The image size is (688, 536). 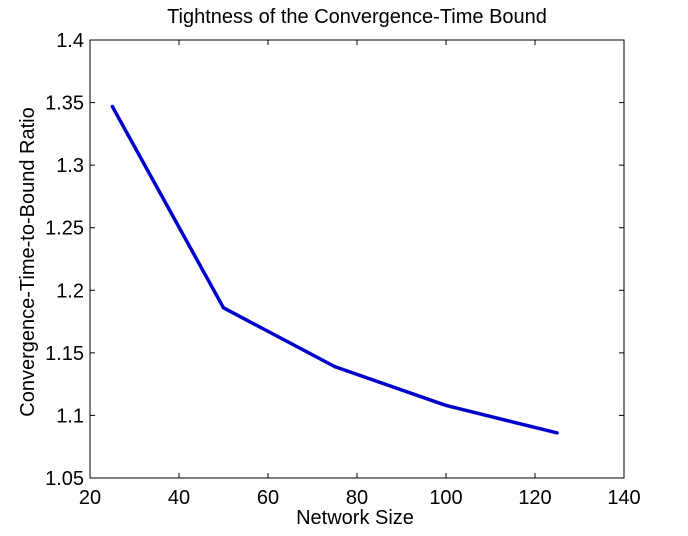 I want to click on y-tick-label: 1.4, so click(x=70, y=41).